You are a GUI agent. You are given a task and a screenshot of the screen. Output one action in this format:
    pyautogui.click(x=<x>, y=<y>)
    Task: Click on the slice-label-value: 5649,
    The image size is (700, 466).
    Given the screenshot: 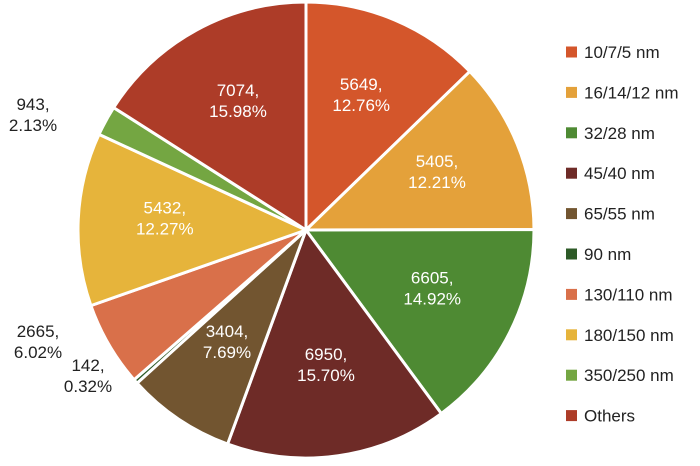 What is the action you would take?
    pyautogui.click(x=361, y=84)
    